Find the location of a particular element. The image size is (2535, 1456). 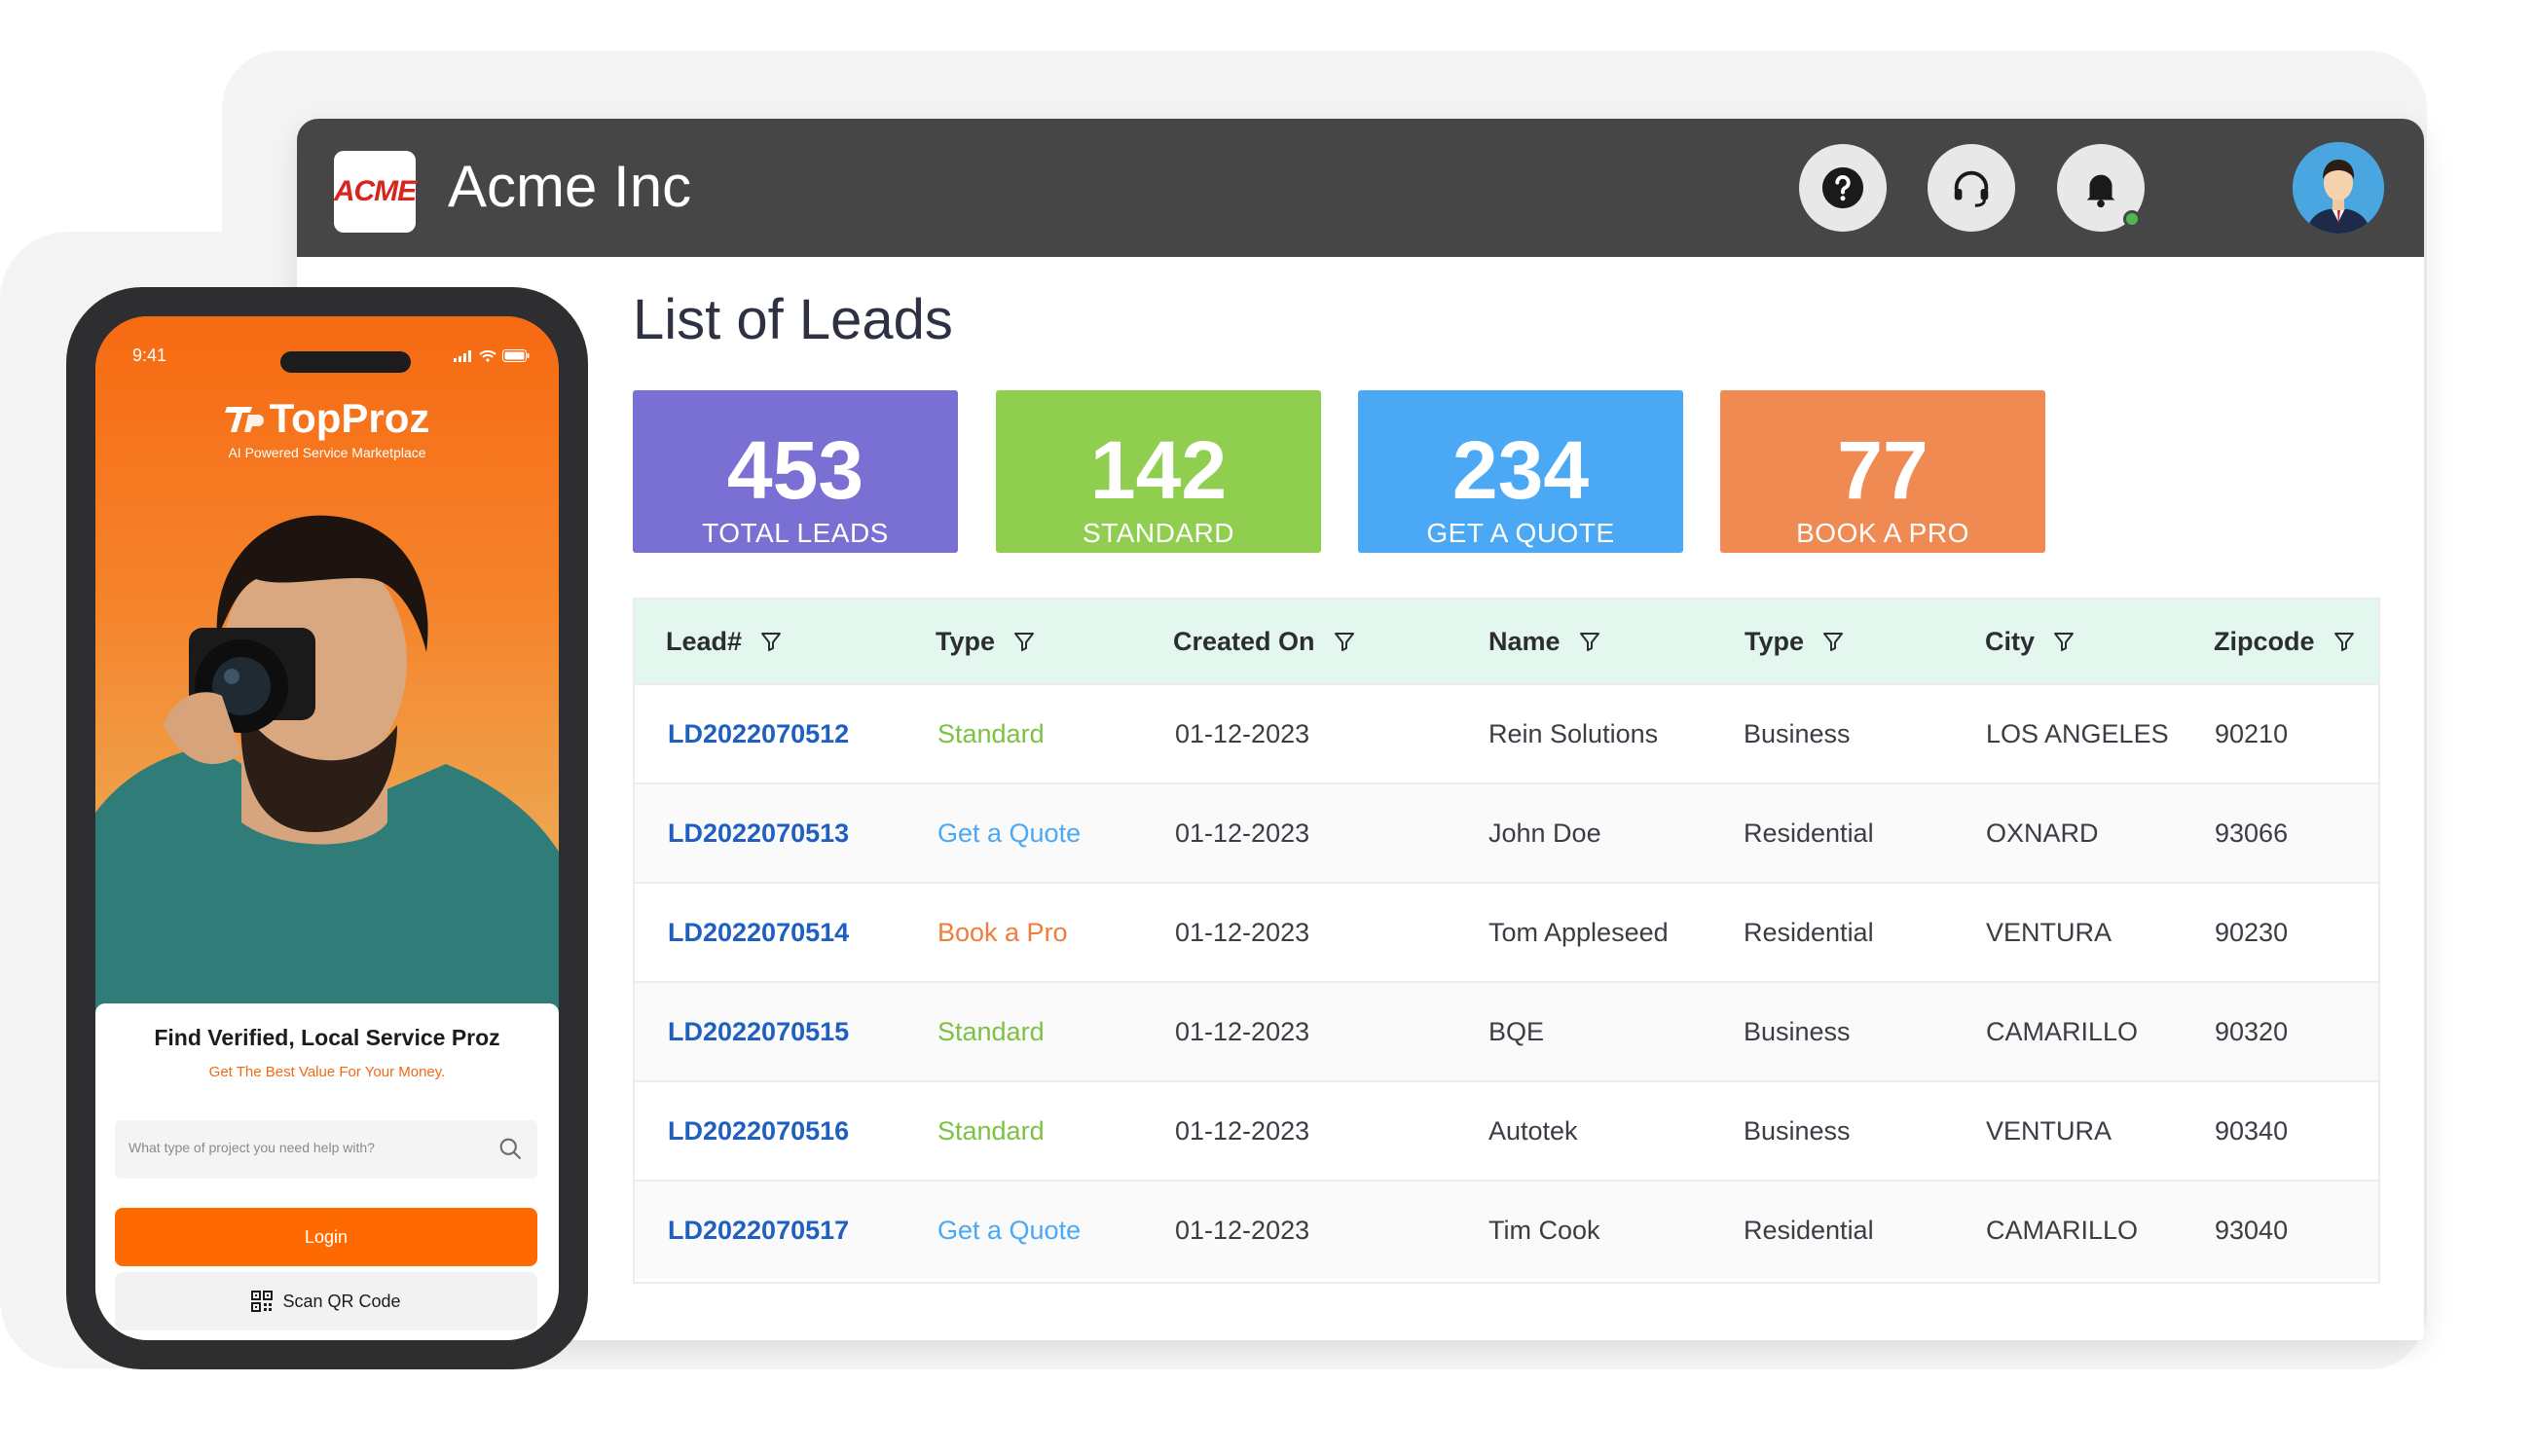

column-header-created-on: Created On is located at coordinates (1264, 641).